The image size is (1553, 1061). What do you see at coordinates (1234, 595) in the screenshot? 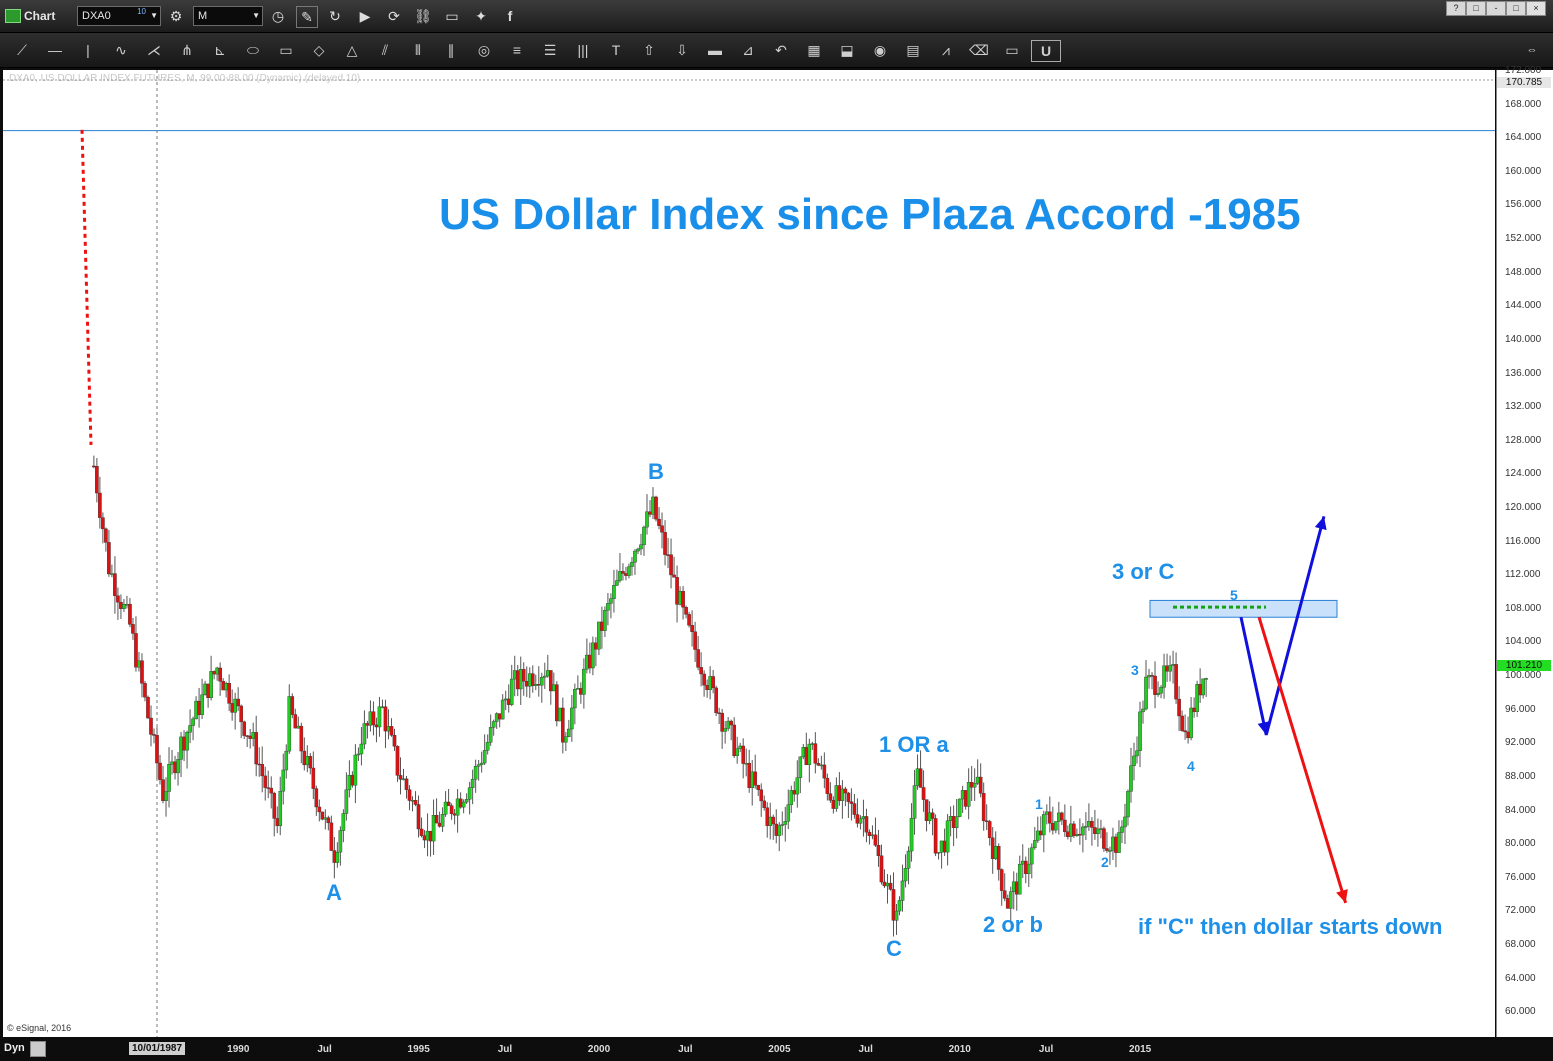
I see `wave-5: 5` at bounding box center [1234, 595].